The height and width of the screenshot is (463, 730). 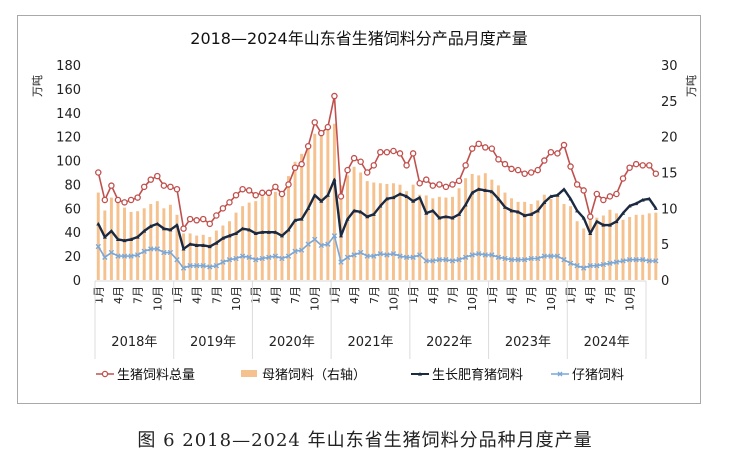 I want to click on legend-item: 母猪饲料（右轴）, so click(x=303, y=375).